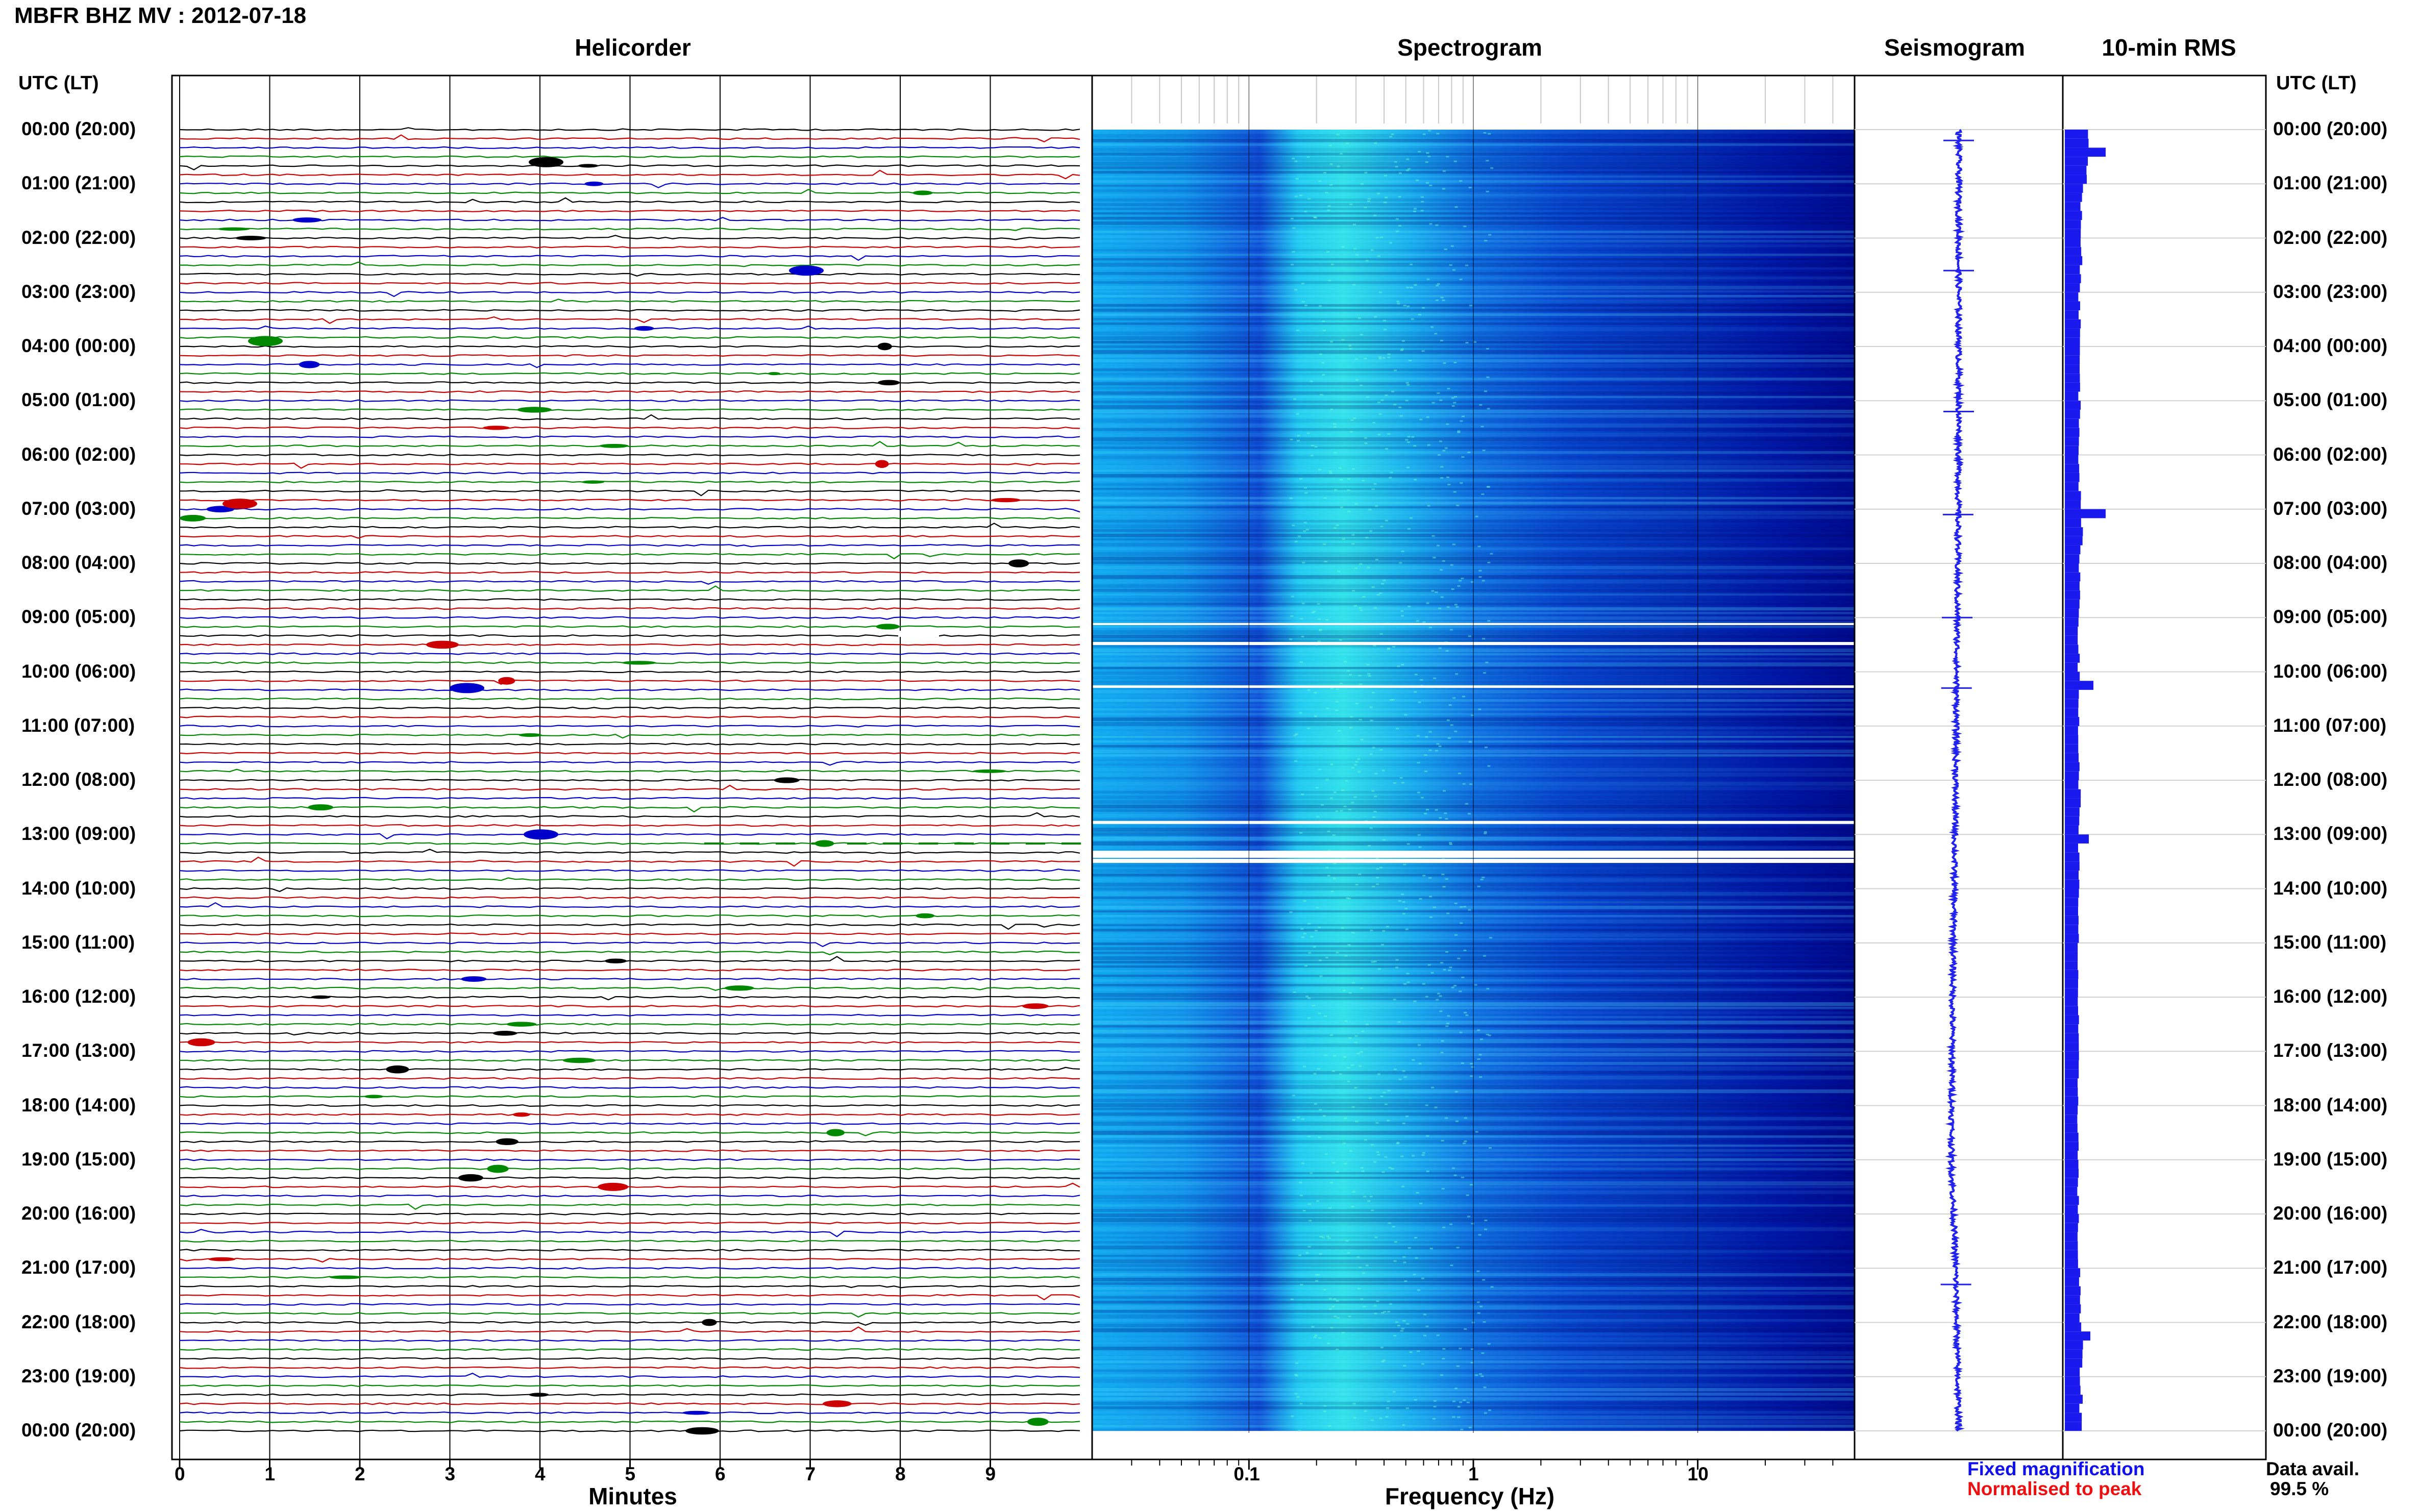 This screenshot has height=1512, width=2419. Describe the element at coordinates (78, 725) in the screenshot. I see `time-label-left: 11:00 (07:00)` at that location.